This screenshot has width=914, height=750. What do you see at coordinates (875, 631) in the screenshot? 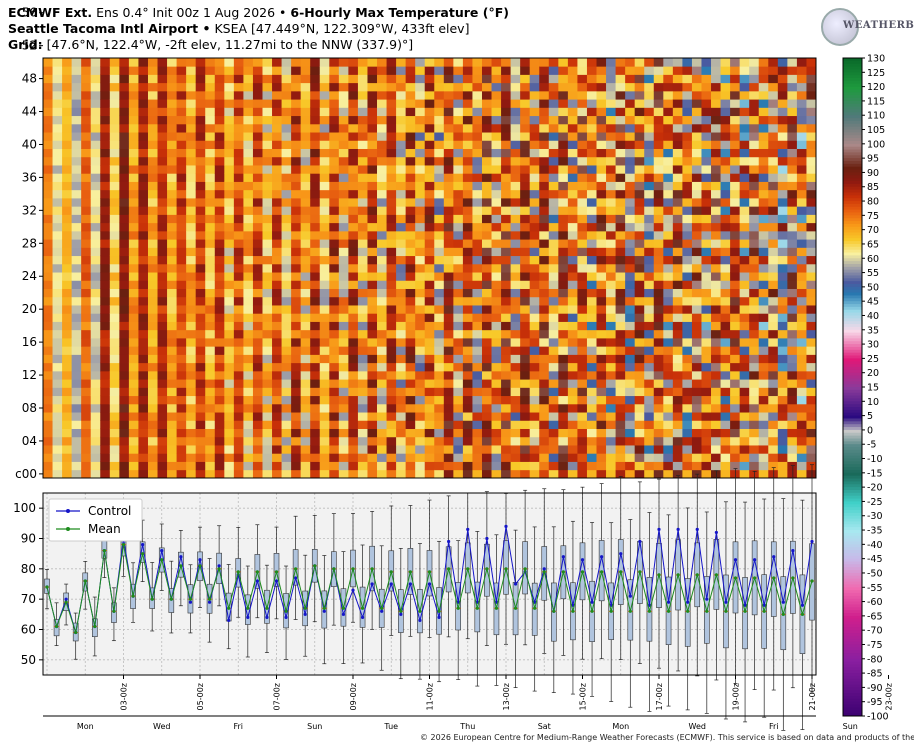
I see `colorbar-tick-label: -70` at bounding box center [875, 631].